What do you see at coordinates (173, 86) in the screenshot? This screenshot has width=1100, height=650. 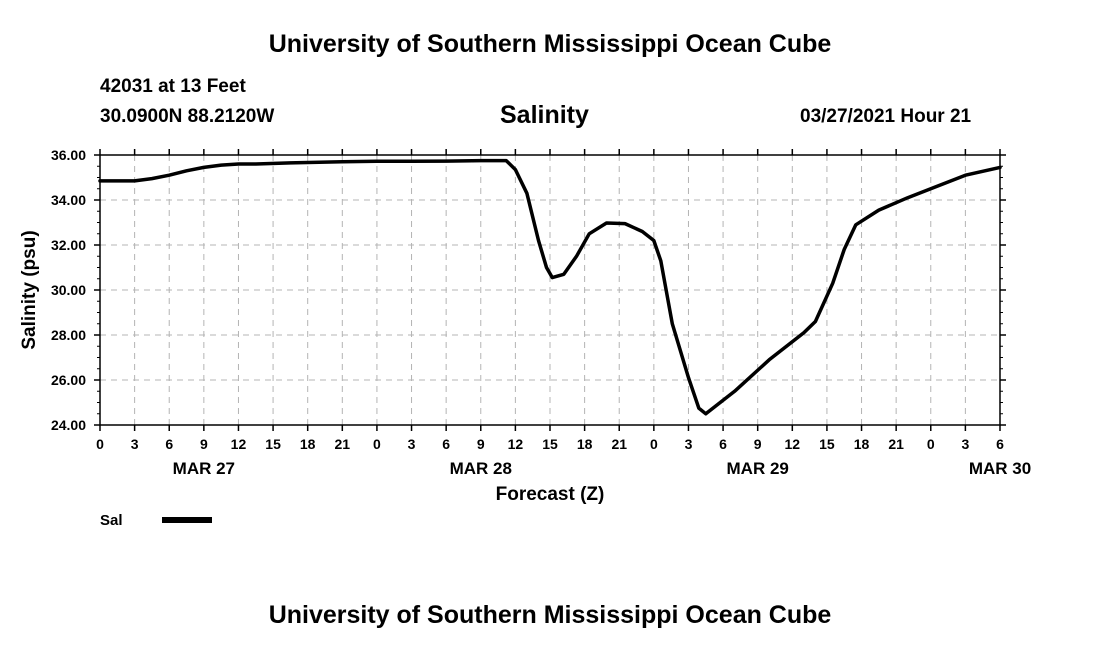 I see `station-label: 42031 at 13 Feet` at bounding box center [173, 86].